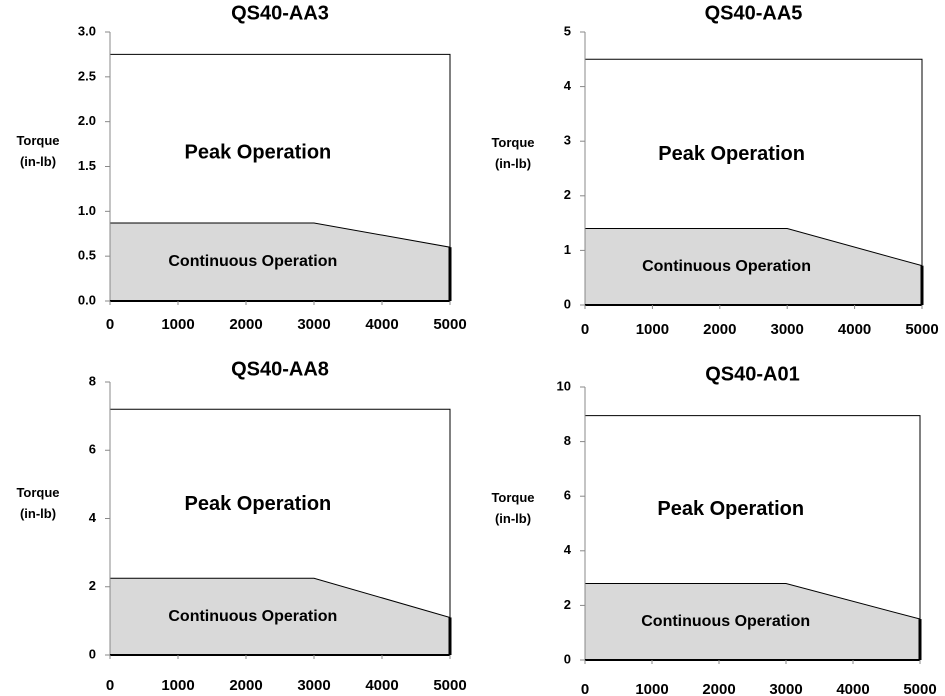 The width and height of the screenshot is (945, 696). Describe the element at coordinates (87, 210) in the screenshot. I see `y-tick-label: 1.0` at that location.